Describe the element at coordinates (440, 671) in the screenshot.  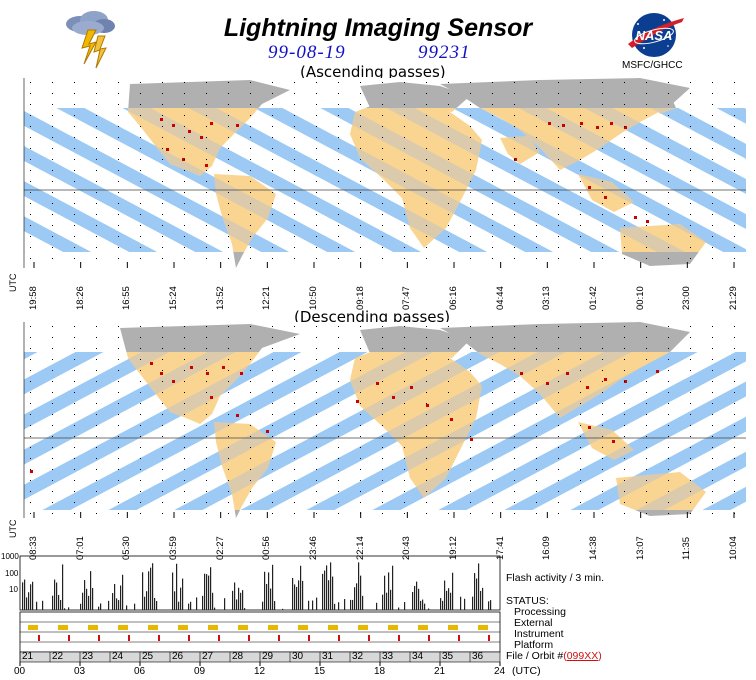
I see `x-tick-label: 21` at that location.